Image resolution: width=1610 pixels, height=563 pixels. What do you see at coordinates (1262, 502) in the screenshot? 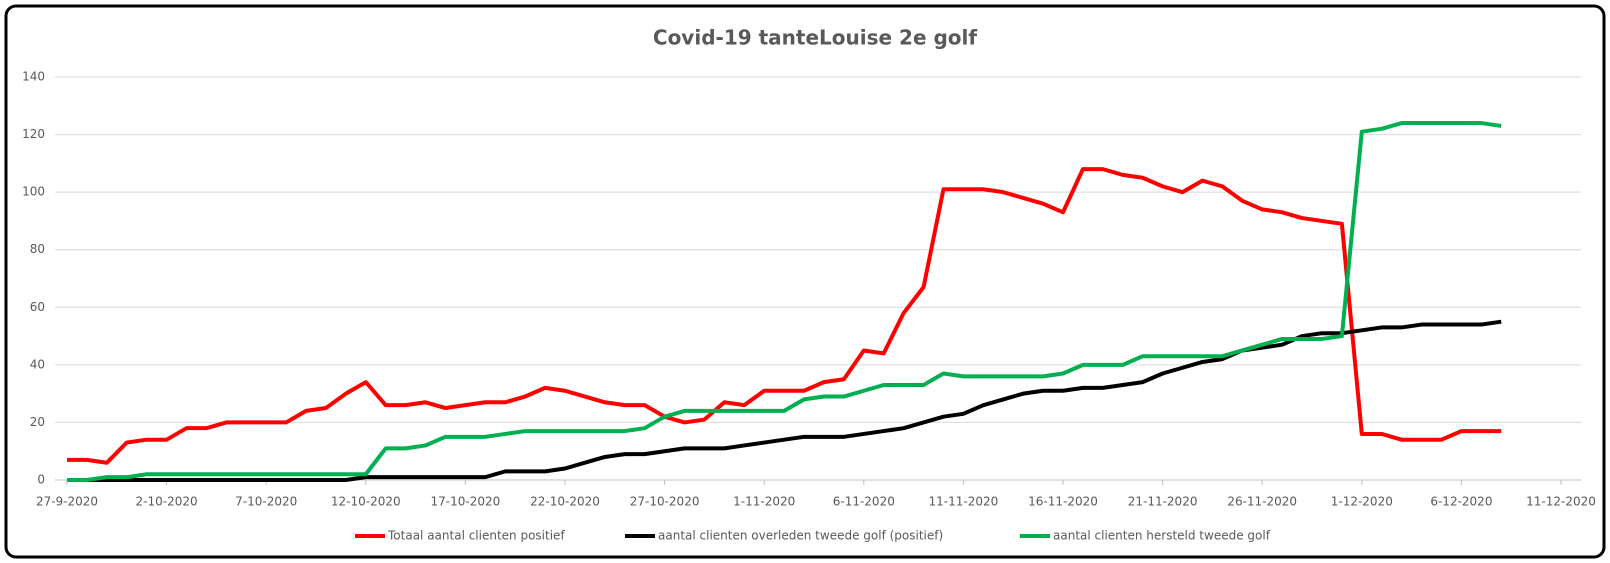
I see `x-tick-label: 26-11-2020` at bounding box center [1262, 502].